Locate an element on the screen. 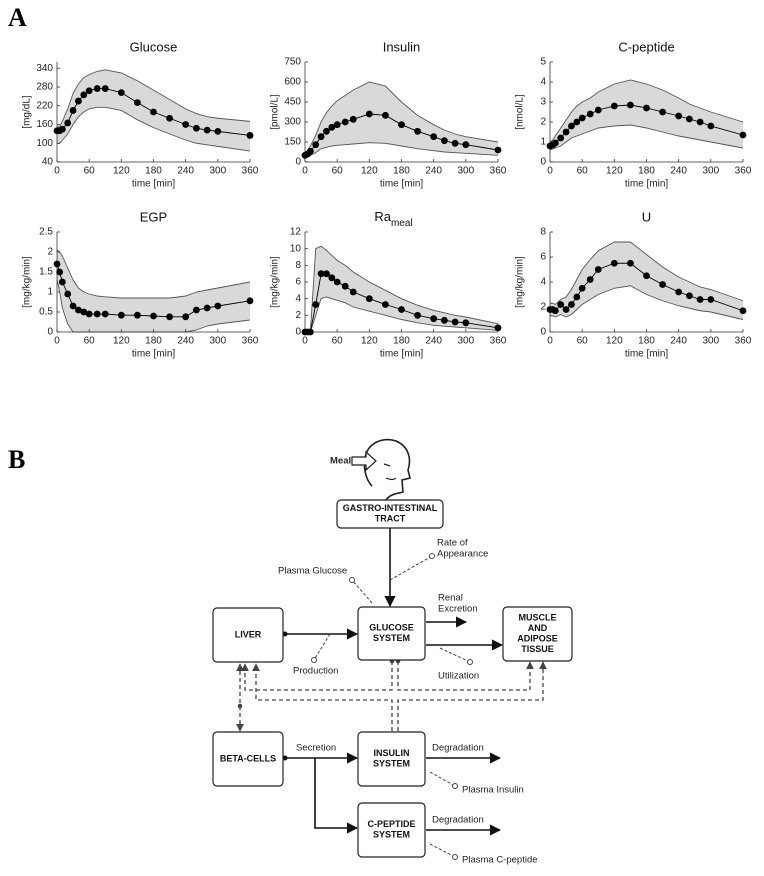 The width and height of the screenshot is (764, 876). chart-title: U is located at coordinates (646, 216).